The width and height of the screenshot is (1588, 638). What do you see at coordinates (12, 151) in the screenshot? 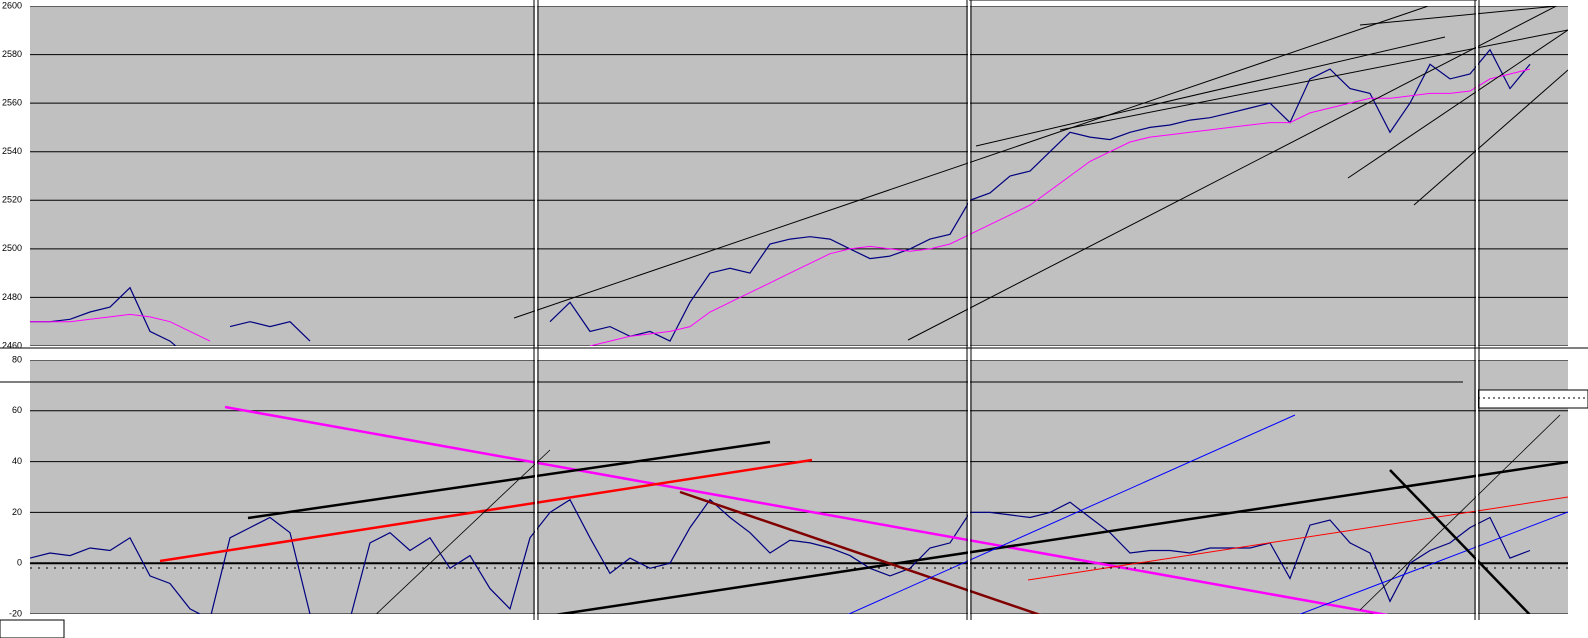
I see `y-tick-label: 2540` at bounding box center [12, 151].